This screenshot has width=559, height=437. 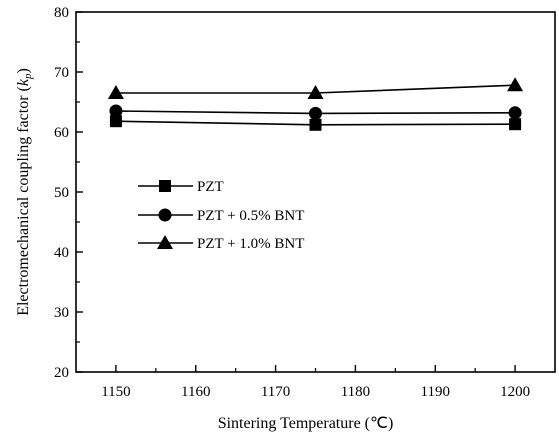 I want to click on legend-marker-triangle, so click(x=165, y=242).